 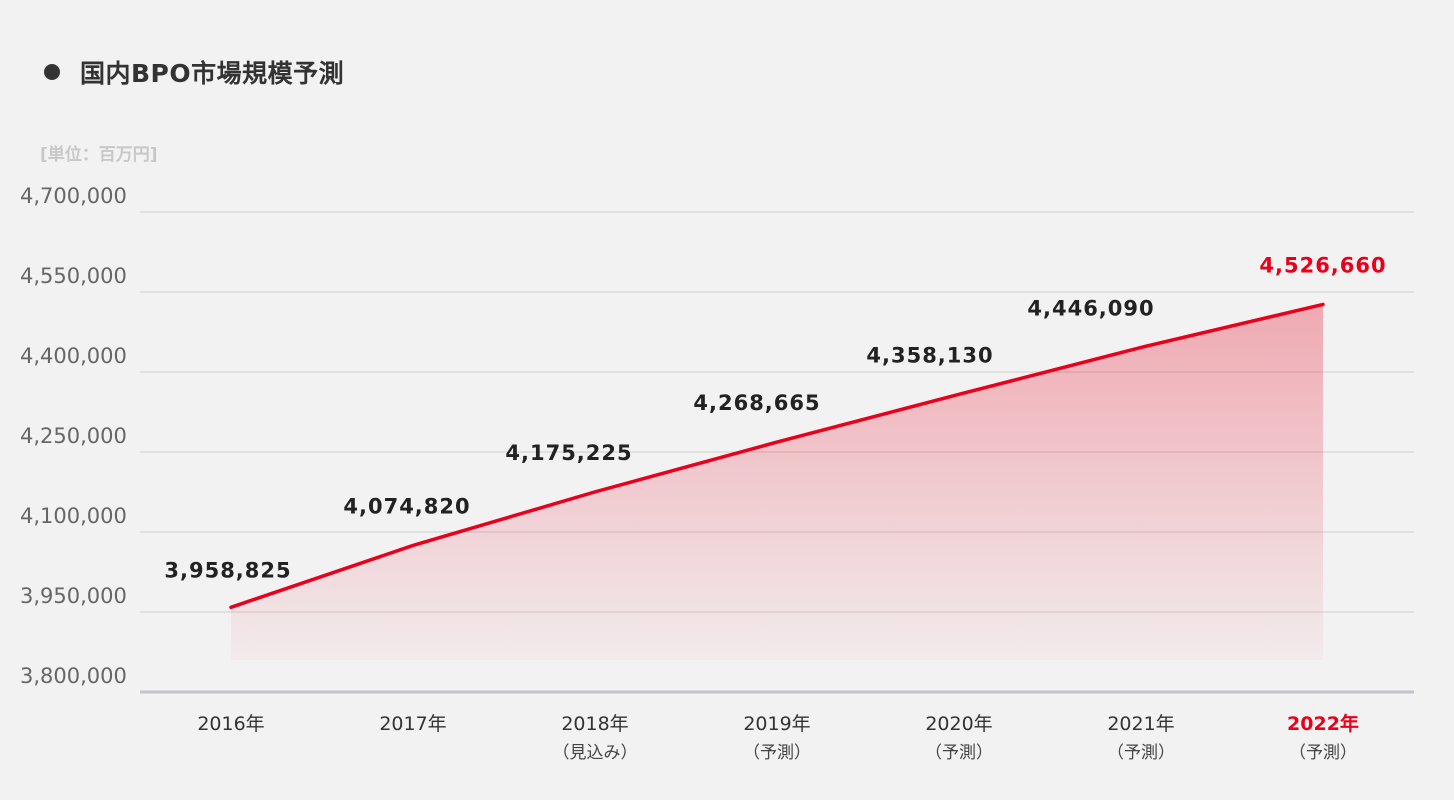 What do you see at coordinates (756, 403) in the screenshot?
I see `data-label: 4,268,665` at bounding box center [756, 403].